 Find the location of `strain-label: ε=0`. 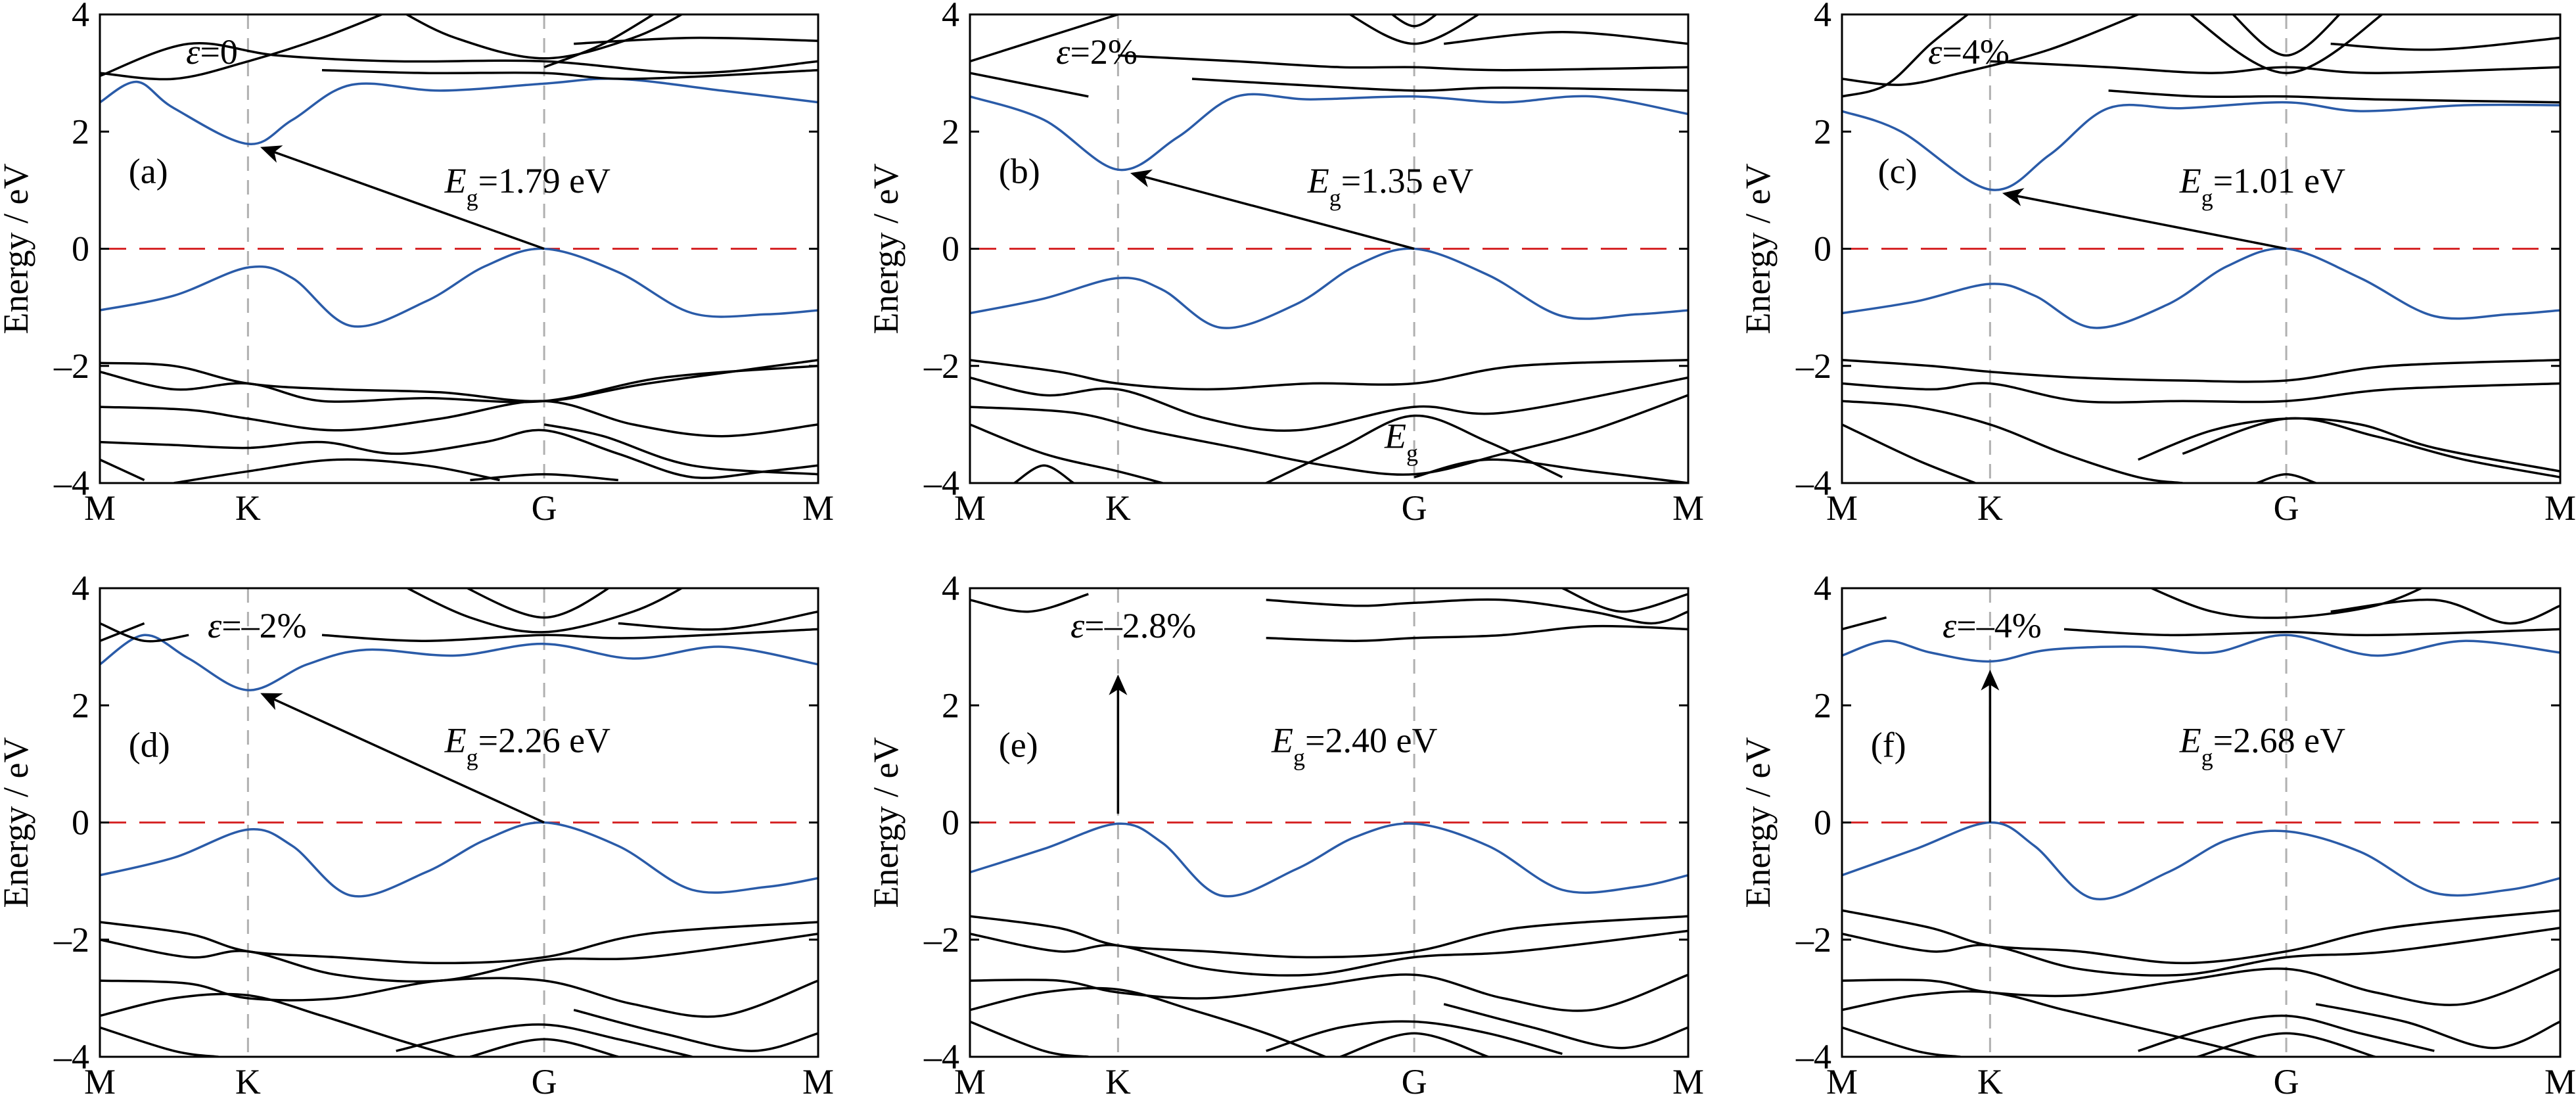

strain-label: ε=0 is located at coordinates (212, 52).